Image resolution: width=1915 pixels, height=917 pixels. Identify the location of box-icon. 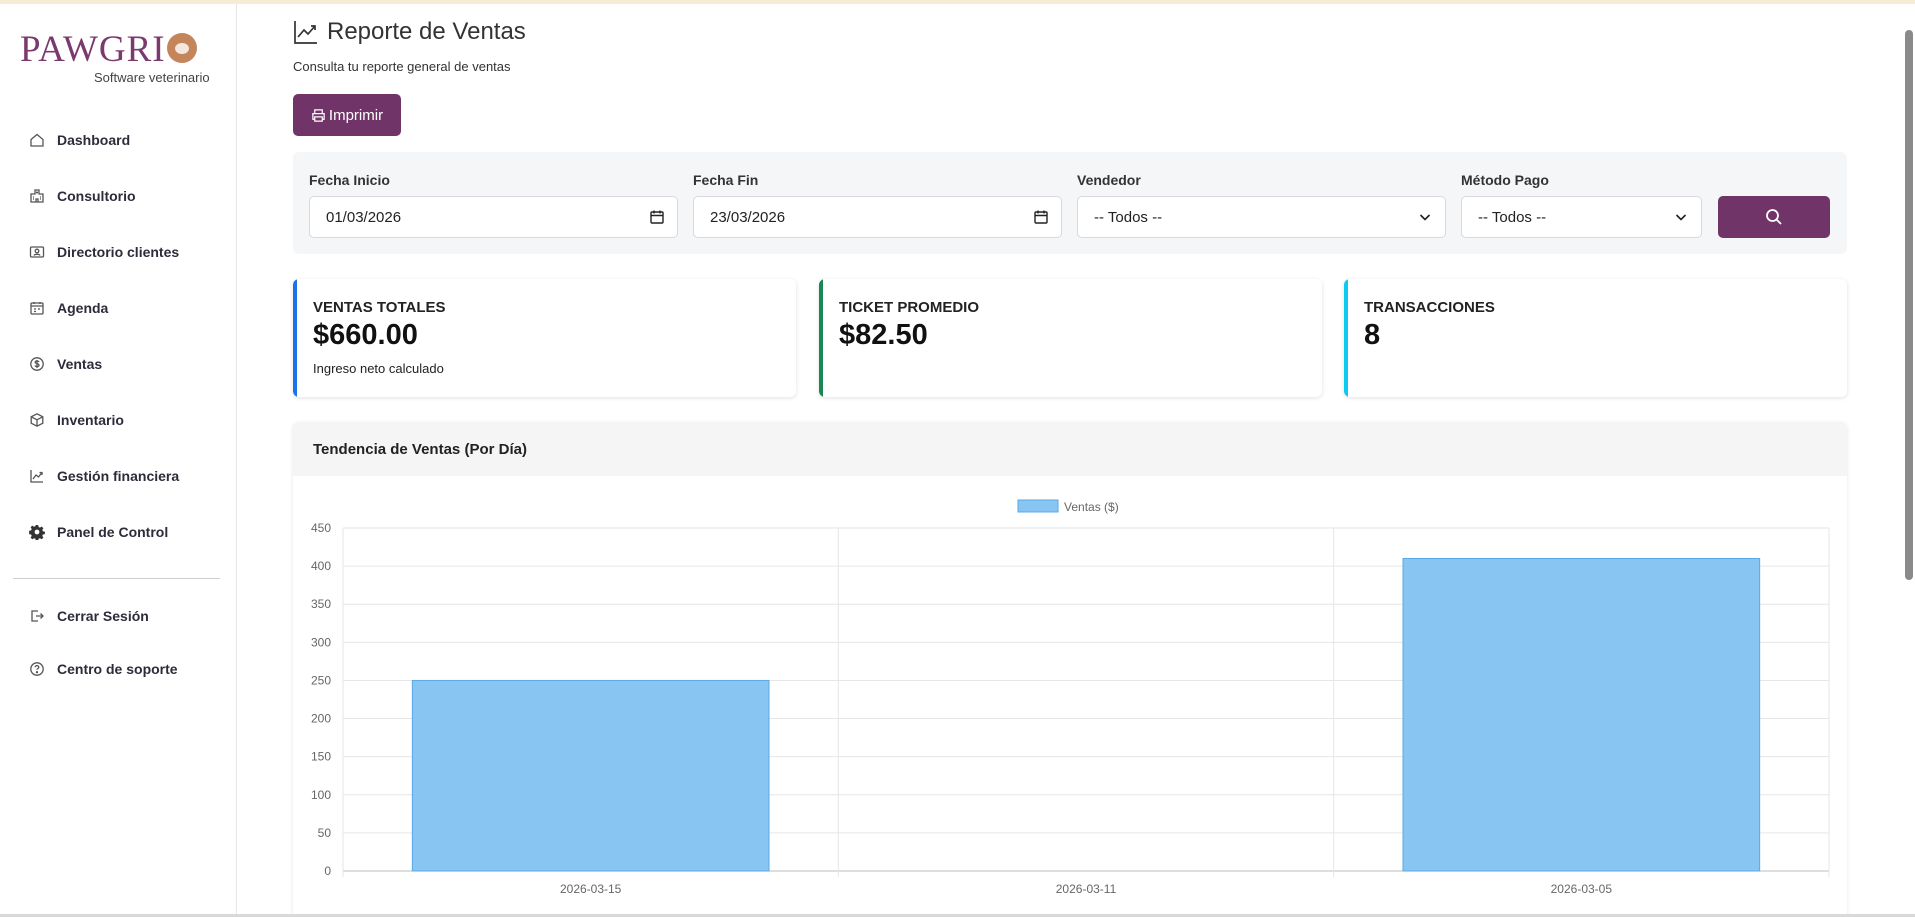
(37, 420).